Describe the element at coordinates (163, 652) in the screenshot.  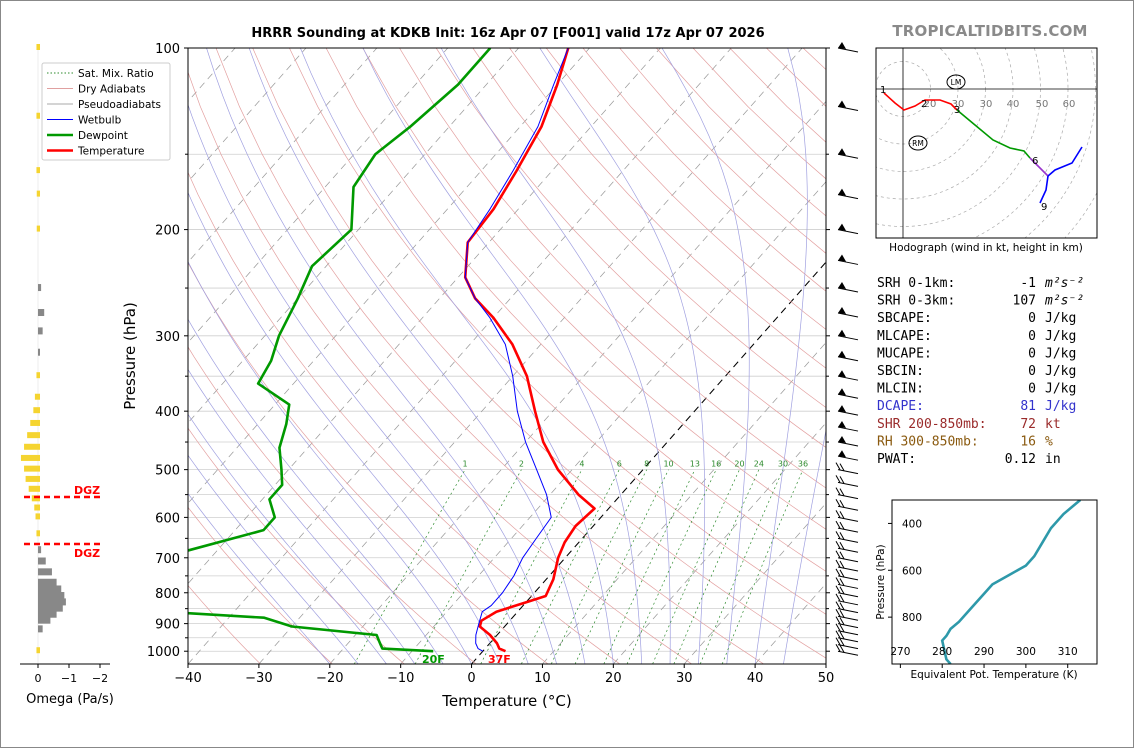
I see `y-tick-label: 1000` at that location.